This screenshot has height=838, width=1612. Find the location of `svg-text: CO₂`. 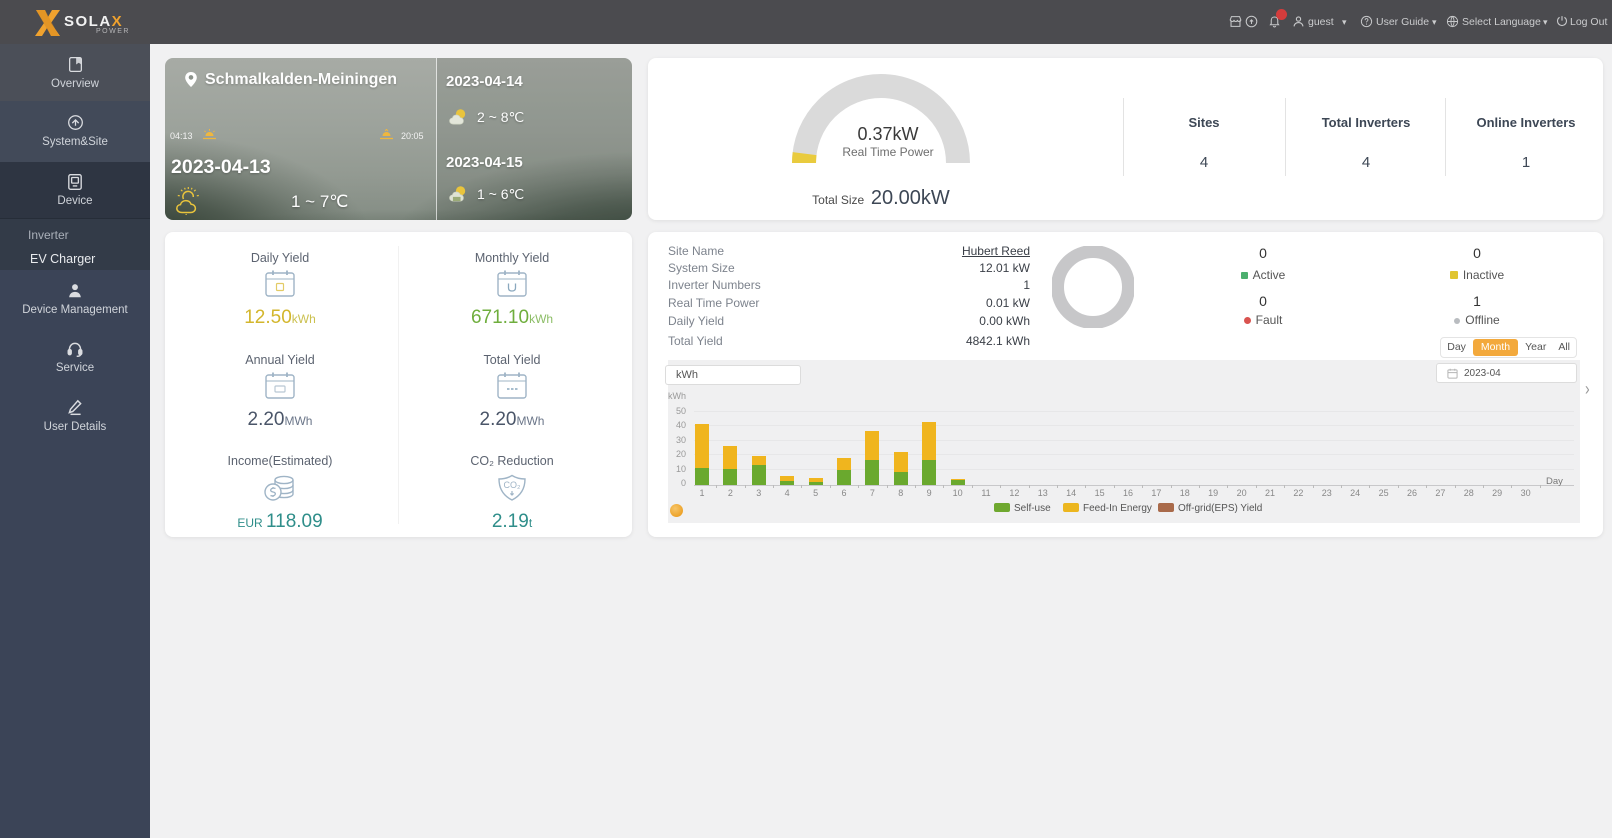

svg-text: CO₂ is located at coordinates (513, 485).